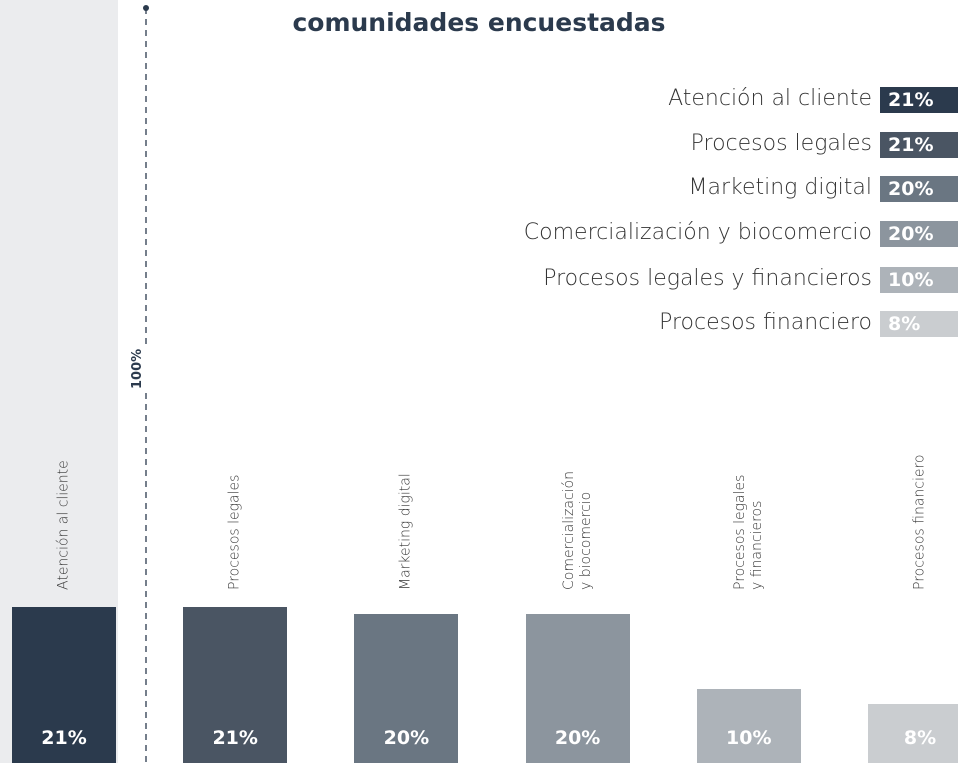 The image size is (958, 763). What do you see at coordinates (919, 522) in the screenshot?
I see `x-category-label: Procesos financiero` at bounding box center [919, 522].